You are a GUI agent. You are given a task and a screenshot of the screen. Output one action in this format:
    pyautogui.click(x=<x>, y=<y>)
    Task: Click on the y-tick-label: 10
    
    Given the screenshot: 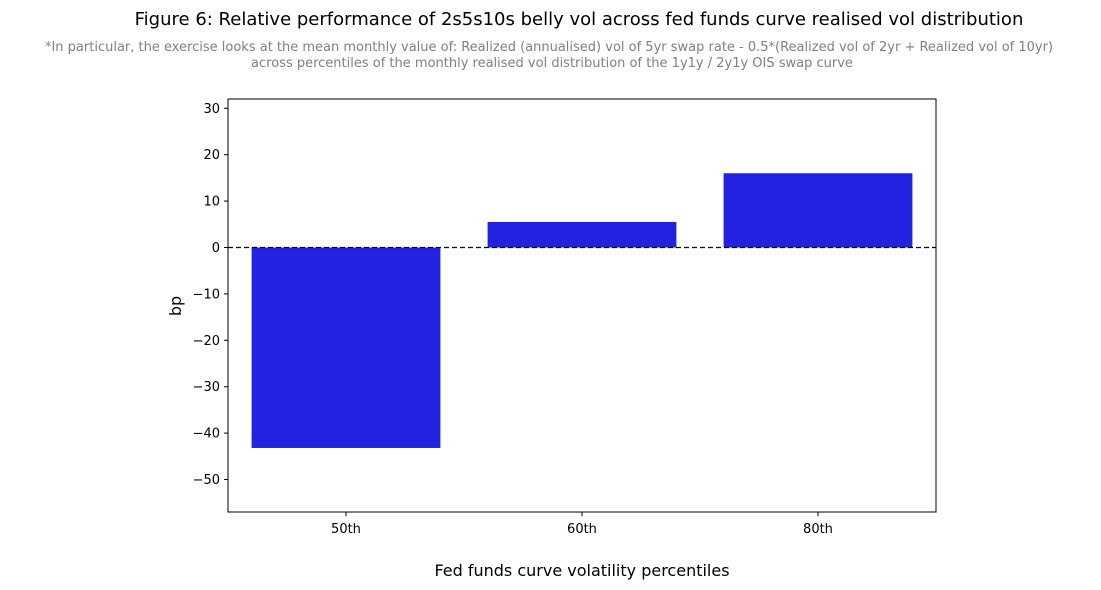 What is the action you would take?
    pyautogui.click(x=211, y=202)
    